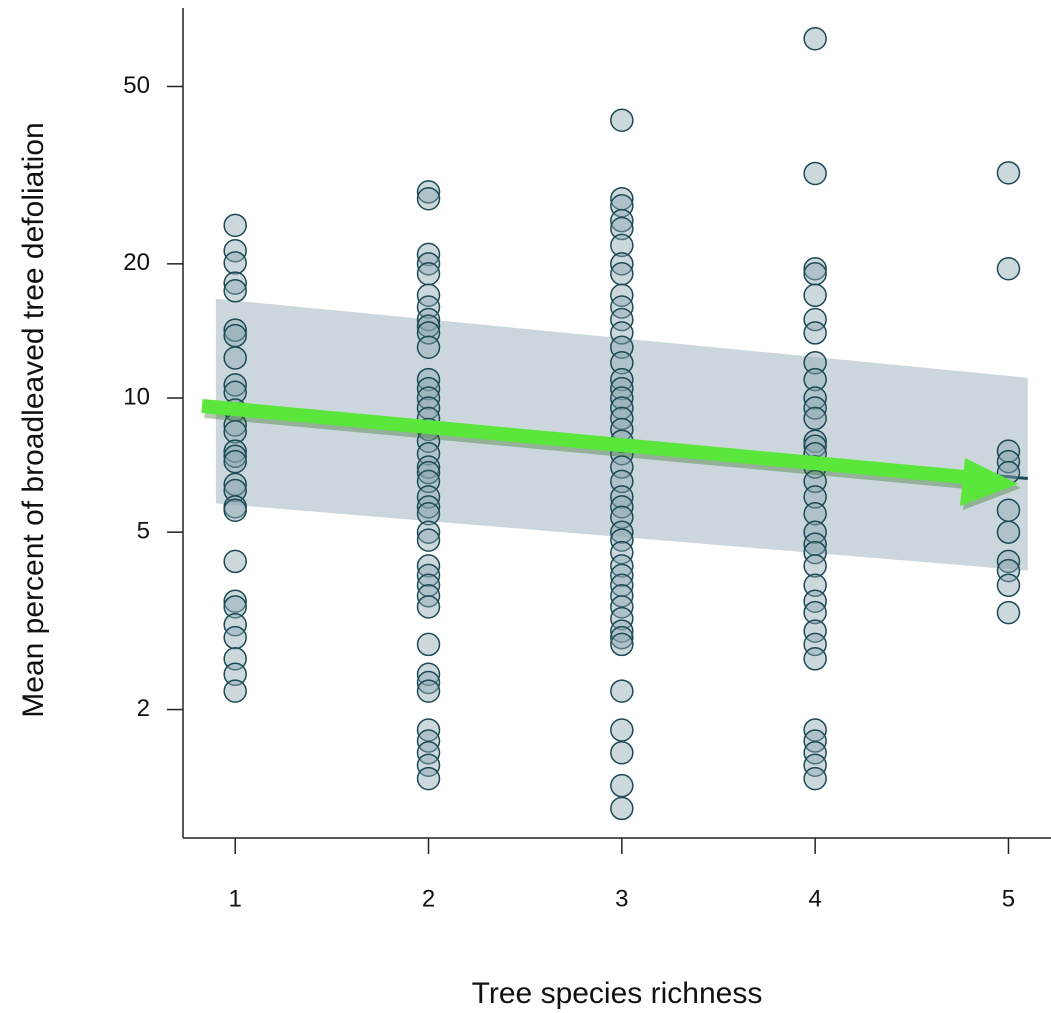 The image size is (1051, 1013). I want to click on y-tick-label: 2, so click(143, 708).